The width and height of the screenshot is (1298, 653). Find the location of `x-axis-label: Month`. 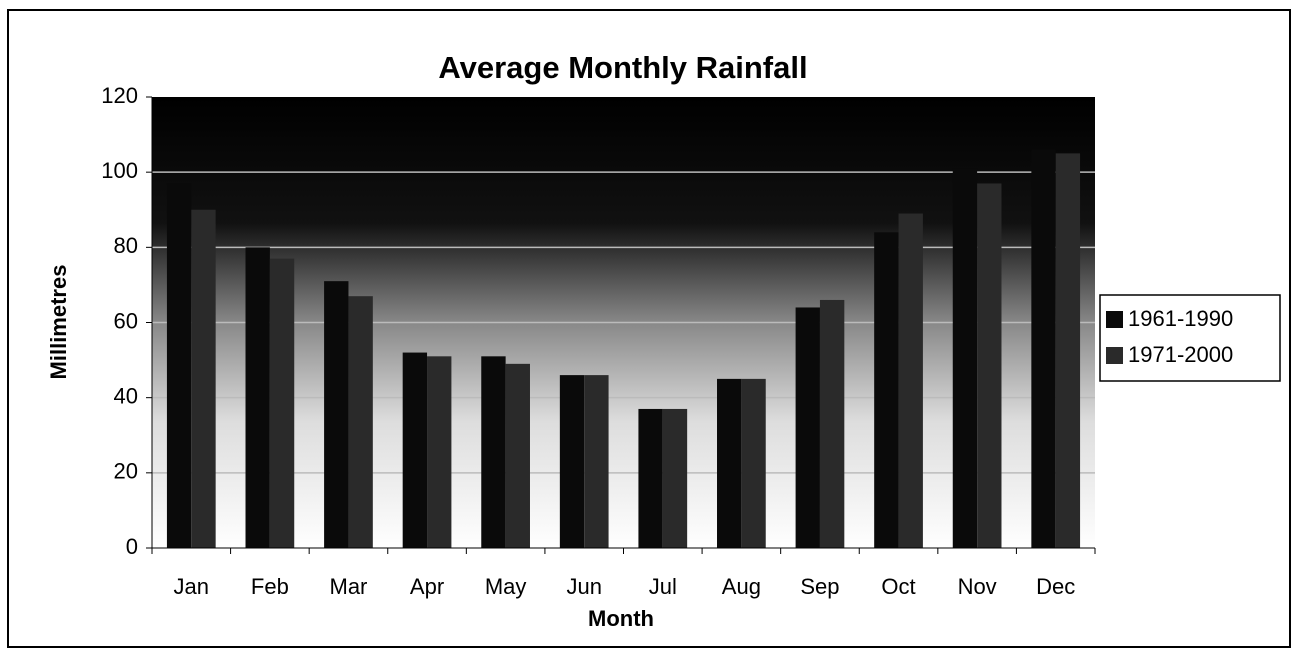

x-axis-label: Month is located at coordinates (621, 618).